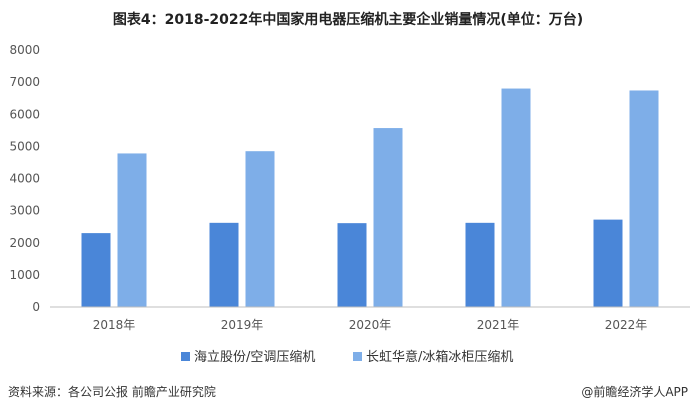 The height and width of the screenshot is (411, 696). What do you see at coordinates (626, 325) in the screenshot?
I see `x-tick-label: 2022年` at bounding box center [626, 325].